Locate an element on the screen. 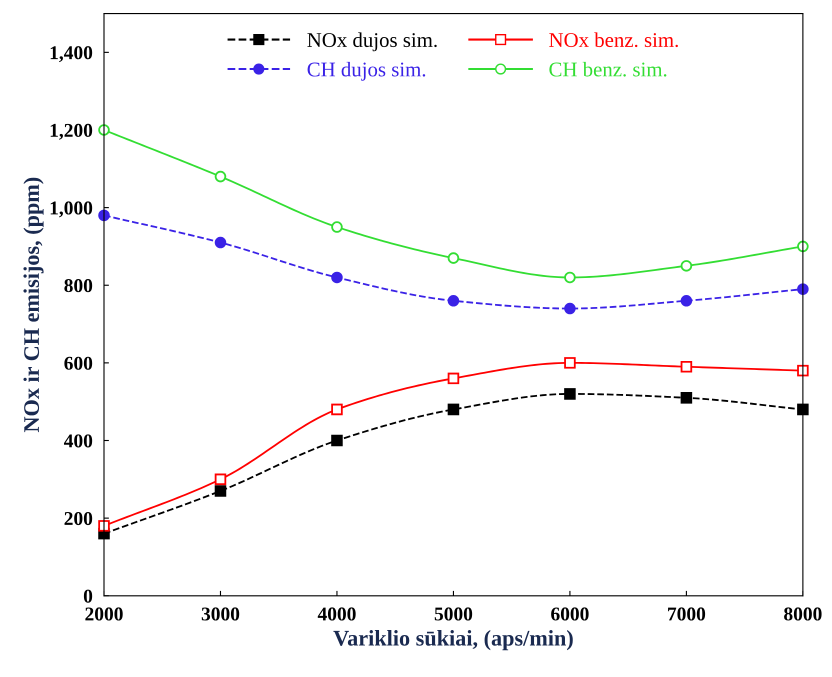  y-axis-title: NOx ir CH emisijos, (ppm) is located at coordinates (33, 305).